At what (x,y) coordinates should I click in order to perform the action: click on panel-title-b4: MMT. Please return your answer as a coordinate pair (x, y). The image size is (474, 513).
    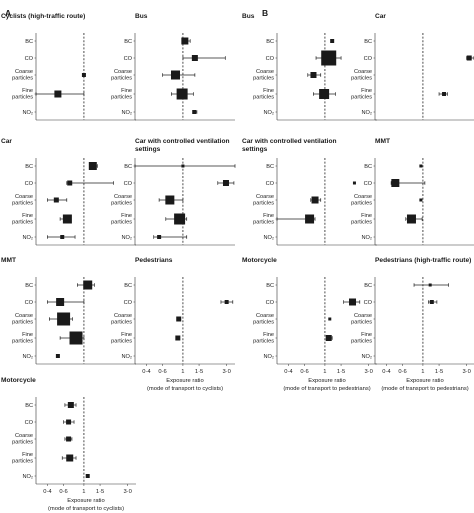
    Looking at the image, I should click on (382, 141).